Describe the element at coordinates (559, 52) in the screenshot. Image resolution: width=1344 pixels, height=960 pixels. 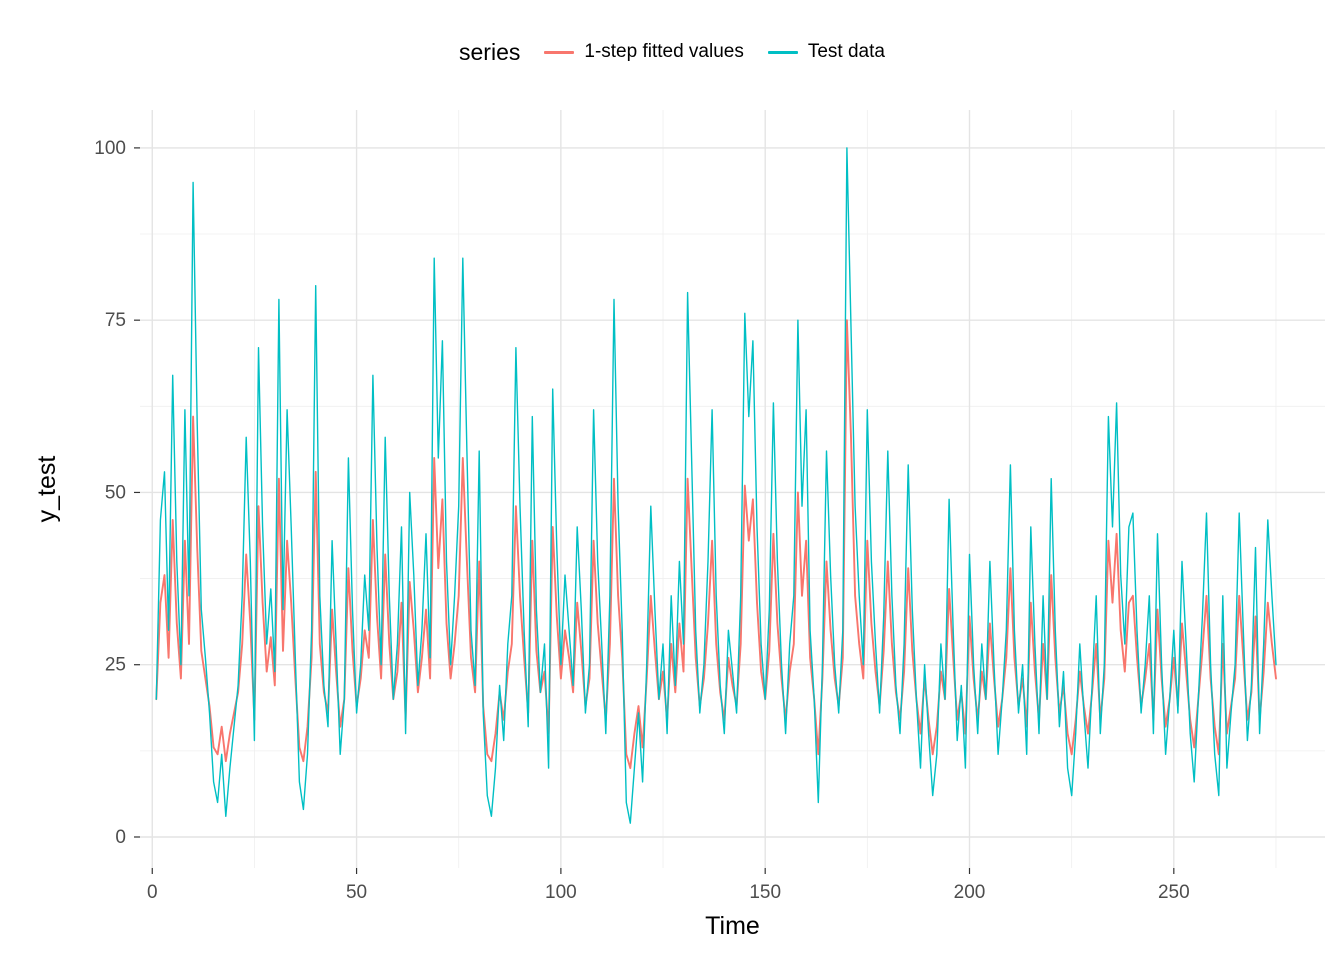
I see `fitted-line-key-icon` at that location.